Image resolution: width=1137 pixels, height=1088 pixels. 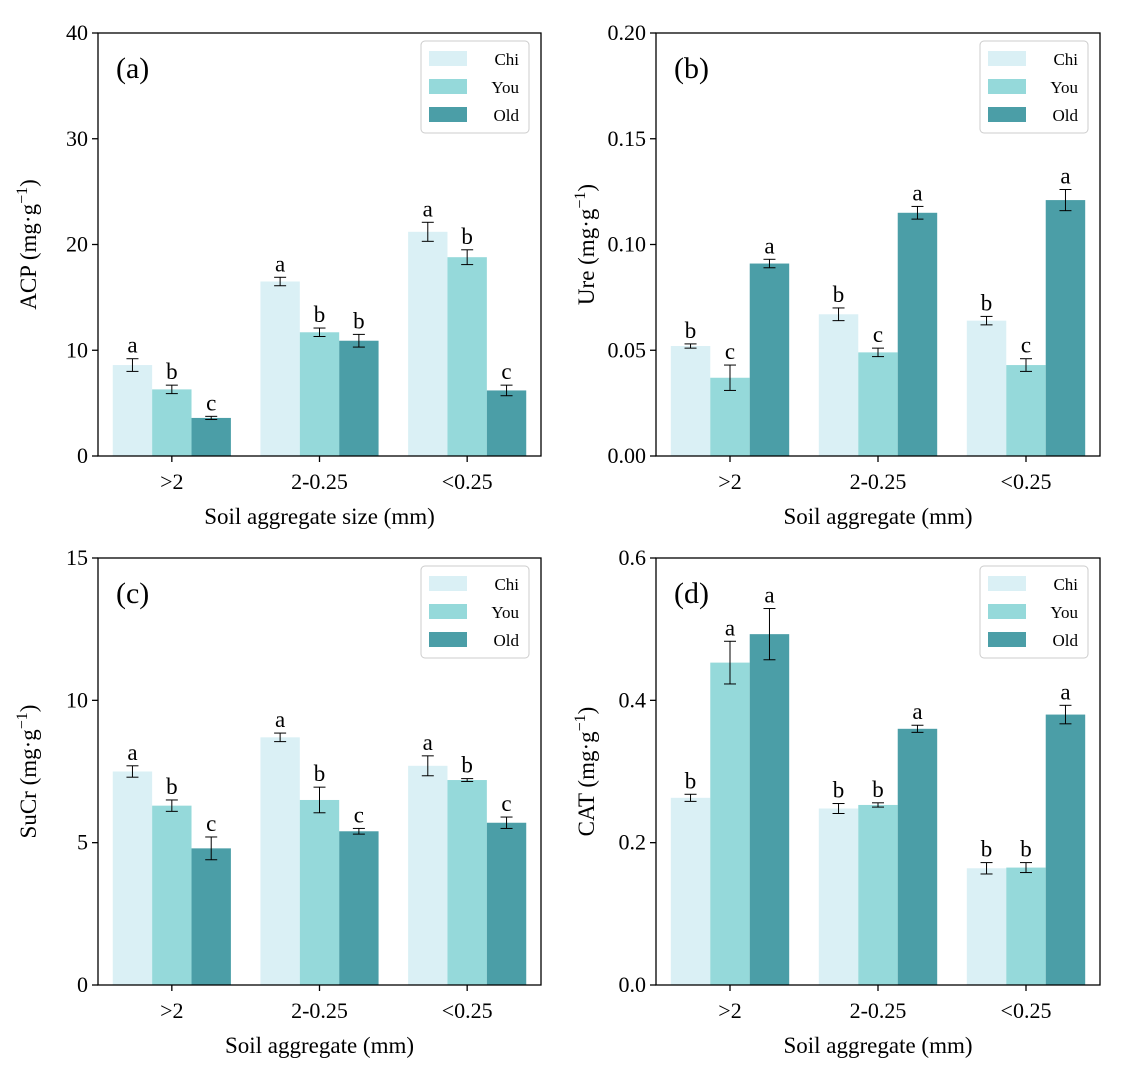 I want to click on panel-label: (c), so click(x=132, y=593).